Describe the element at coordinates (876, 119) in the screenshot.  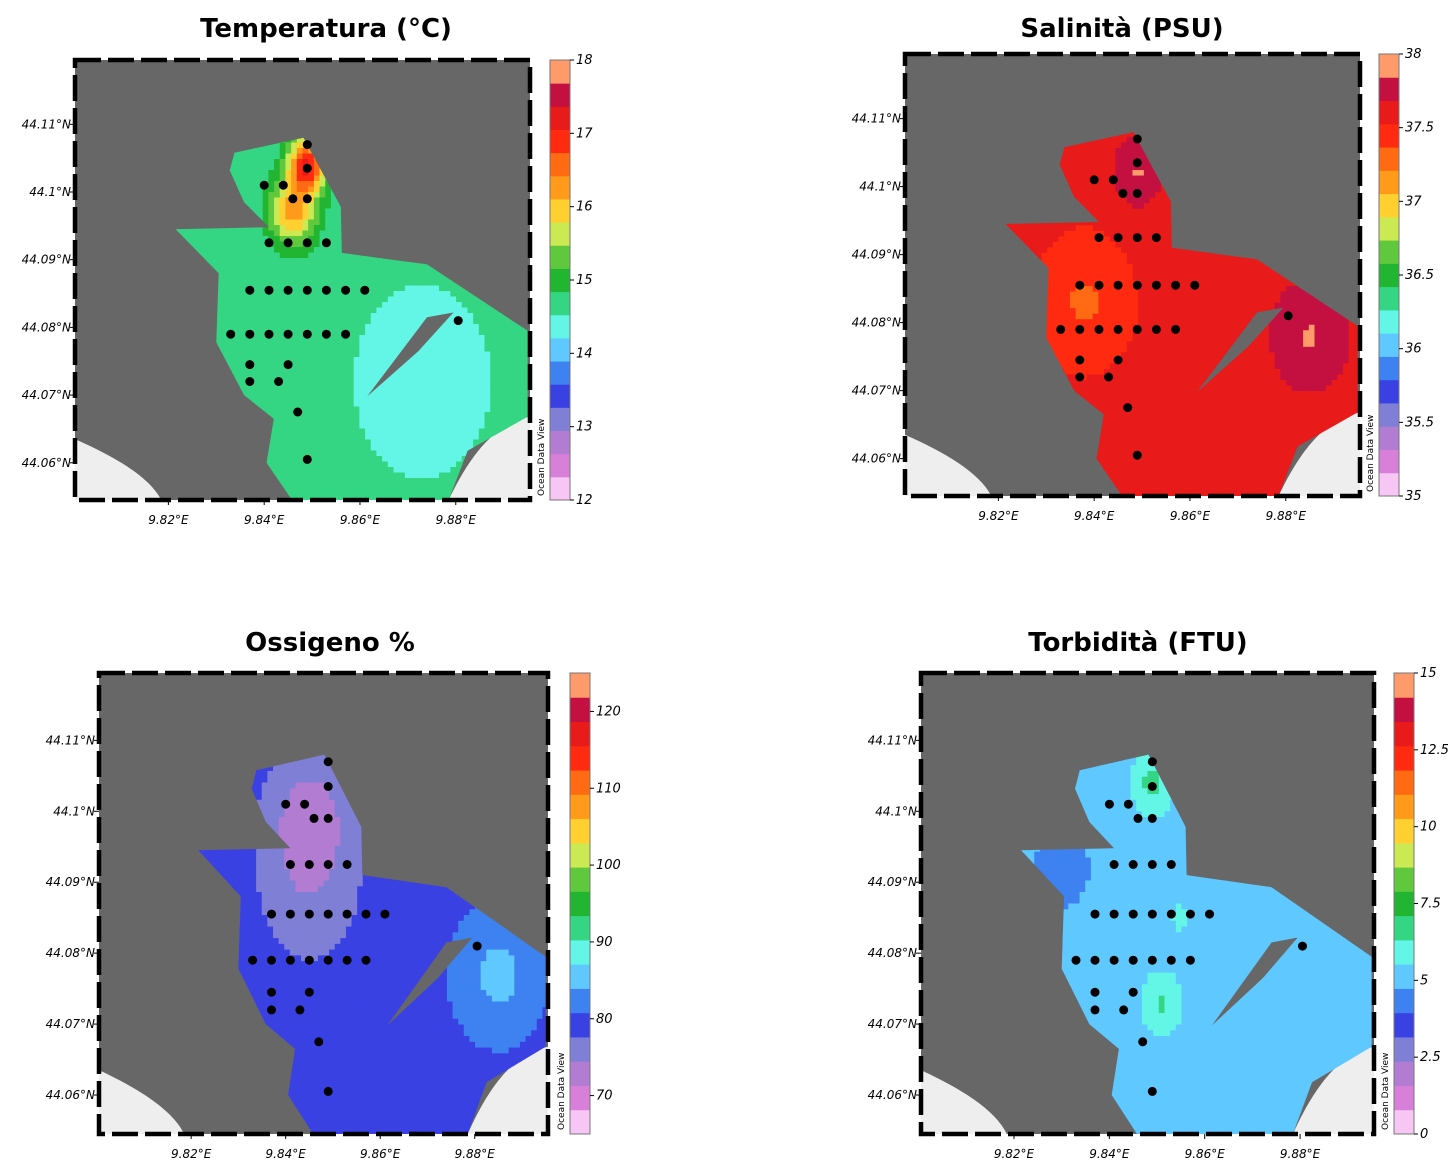
I see `y-tick-label: 44.11°N` at that location.